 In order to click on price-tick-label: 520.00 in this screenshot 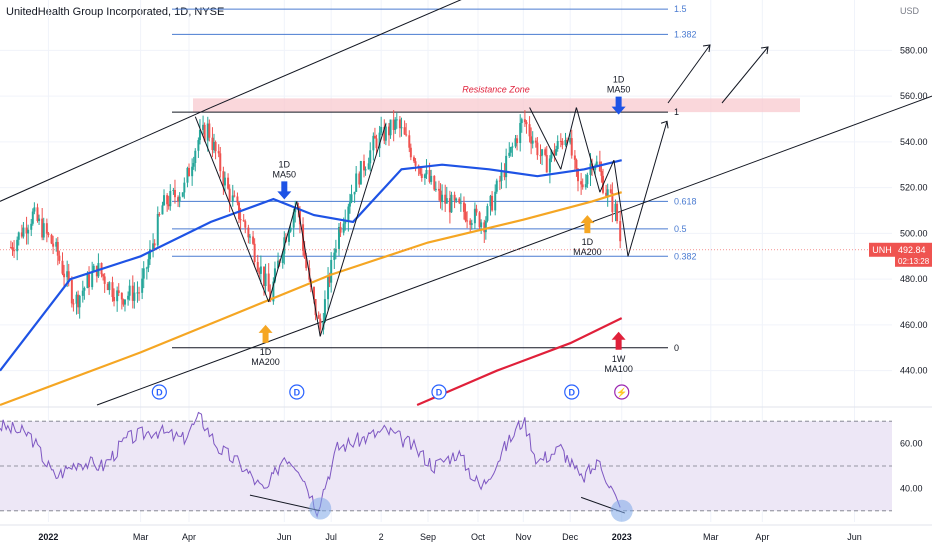, I will do `click(914, 188)`.